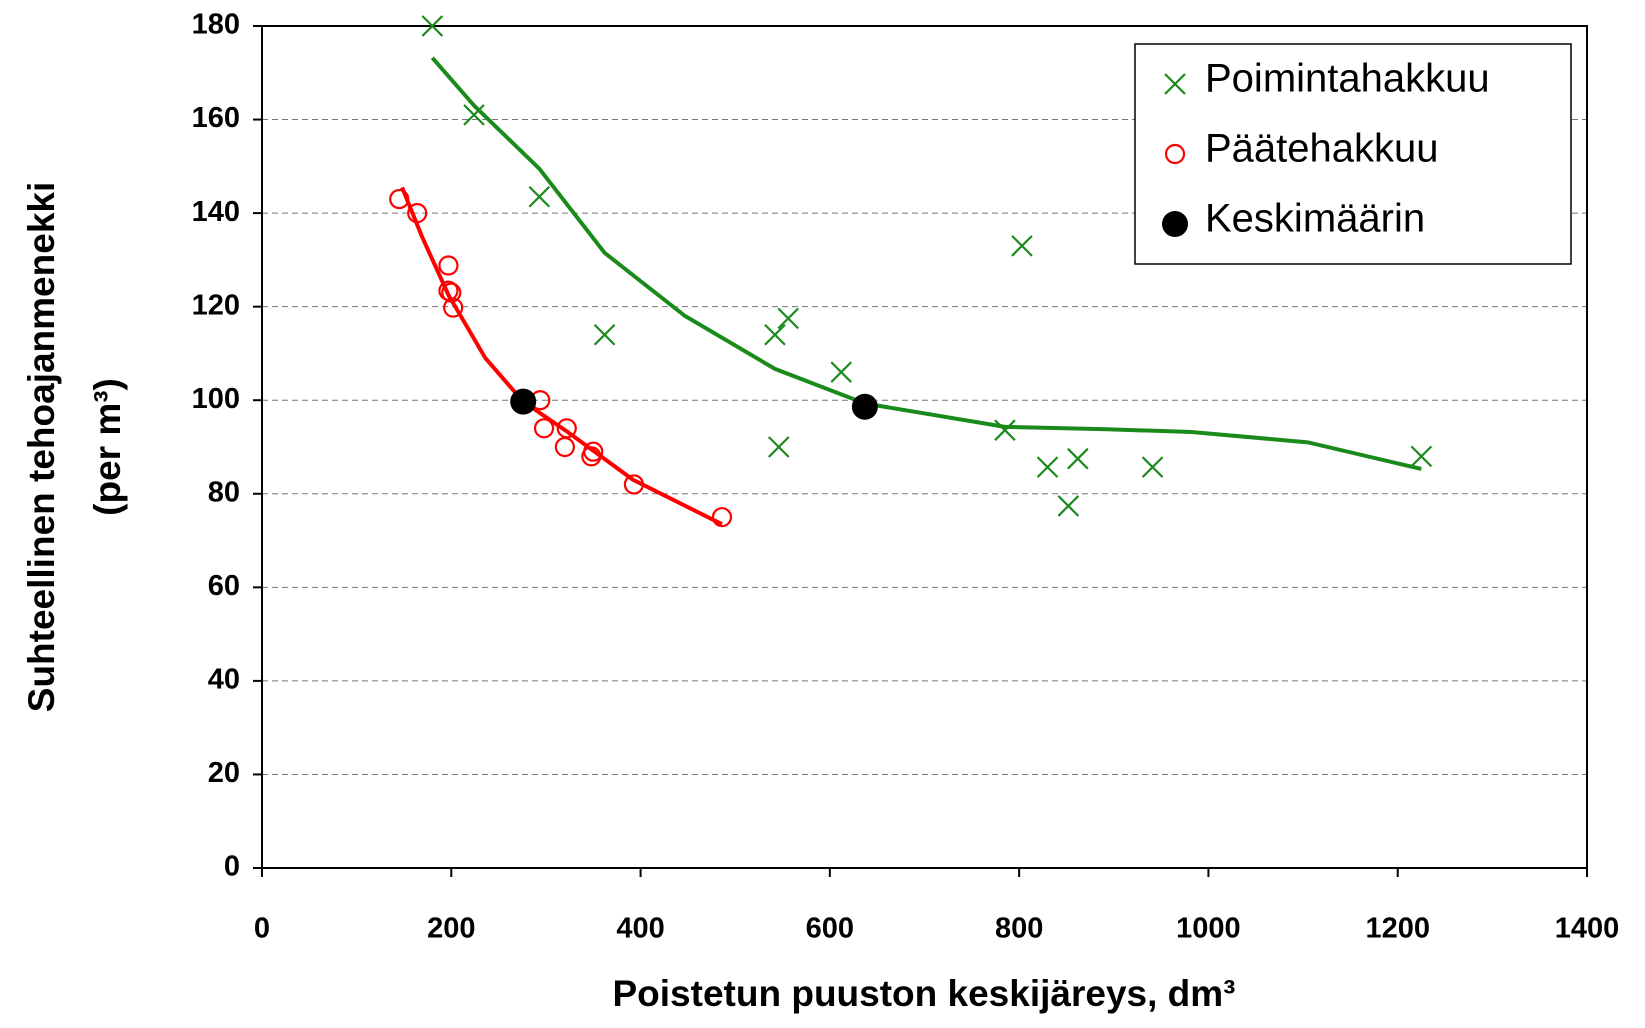 This screenshot has height=1028, width=1645. What do you see at coordinates (1019, 929) in the screenshot?
I see `x-tick-label: 800` at bounding box center [1019, 929].